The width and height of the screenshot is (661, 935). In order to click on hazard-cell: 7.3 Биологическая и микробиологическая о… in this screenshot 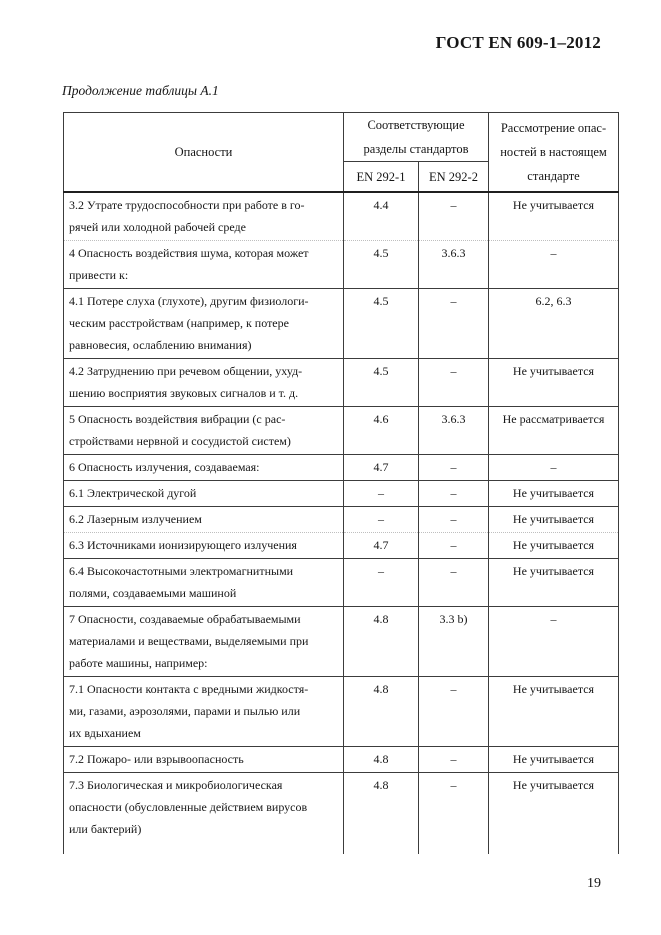, I will do `click(203, 813)`.